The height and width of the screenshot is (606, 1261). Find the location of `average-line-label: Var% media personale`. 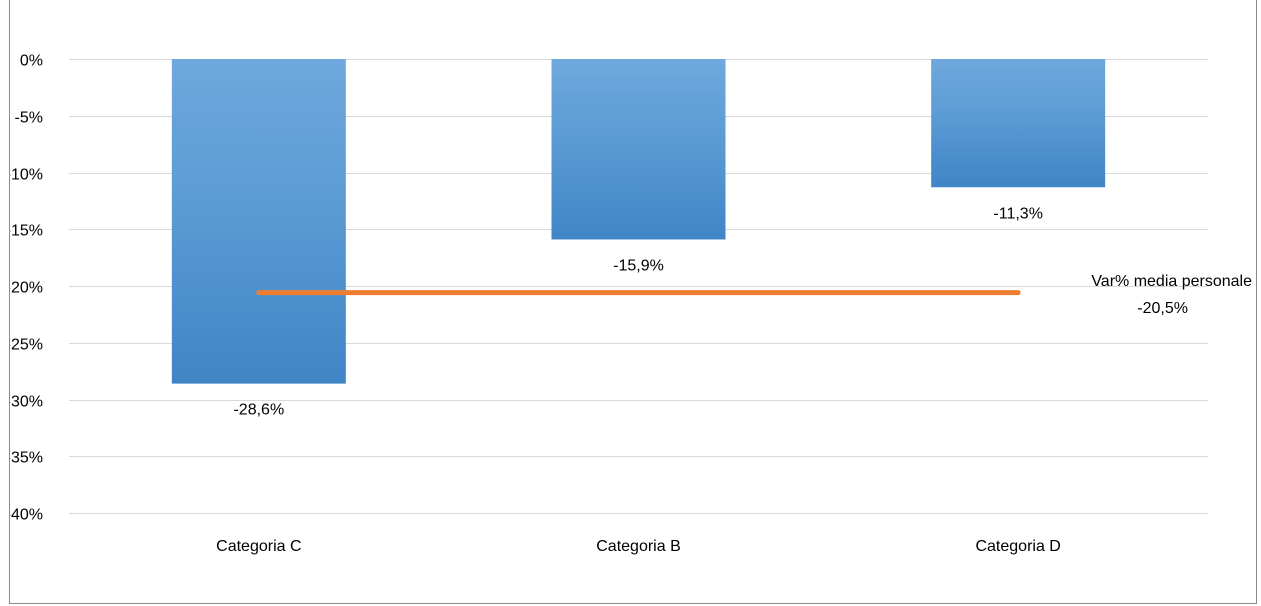

average-line-label: Var% media personale is located at coordinates (1171, 281).